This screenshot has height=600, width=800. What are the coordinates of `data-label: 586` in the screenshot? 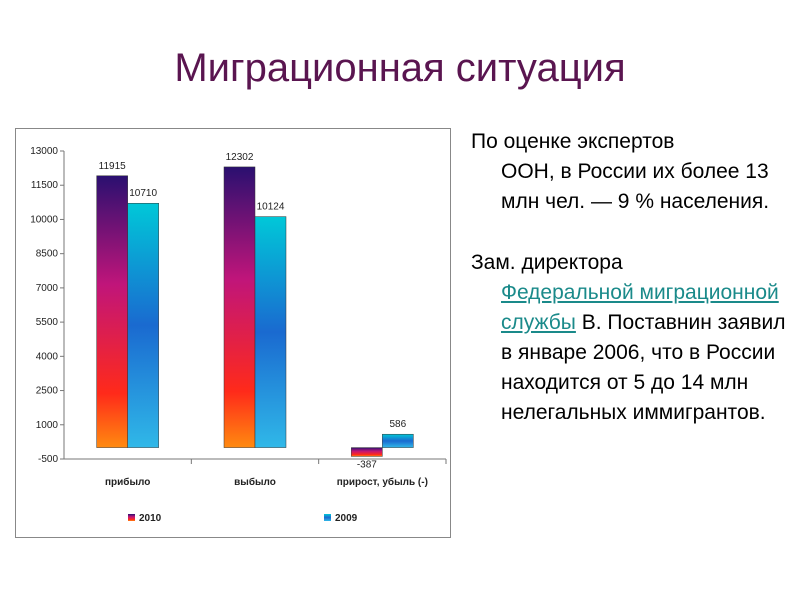 It's located at (397, 424).